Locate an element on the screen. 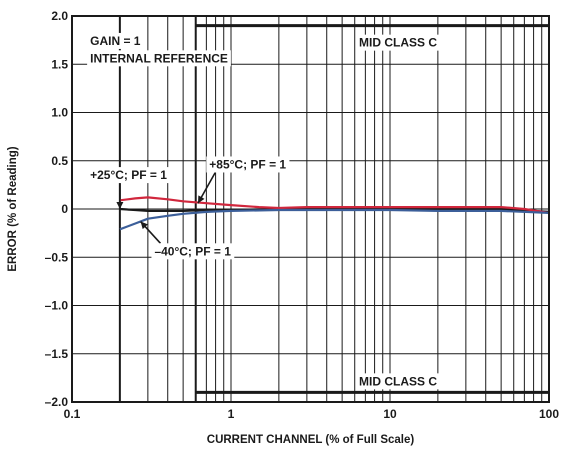  annotation-label: –40°C; PF = 1 is located at coordinates (192, 251).